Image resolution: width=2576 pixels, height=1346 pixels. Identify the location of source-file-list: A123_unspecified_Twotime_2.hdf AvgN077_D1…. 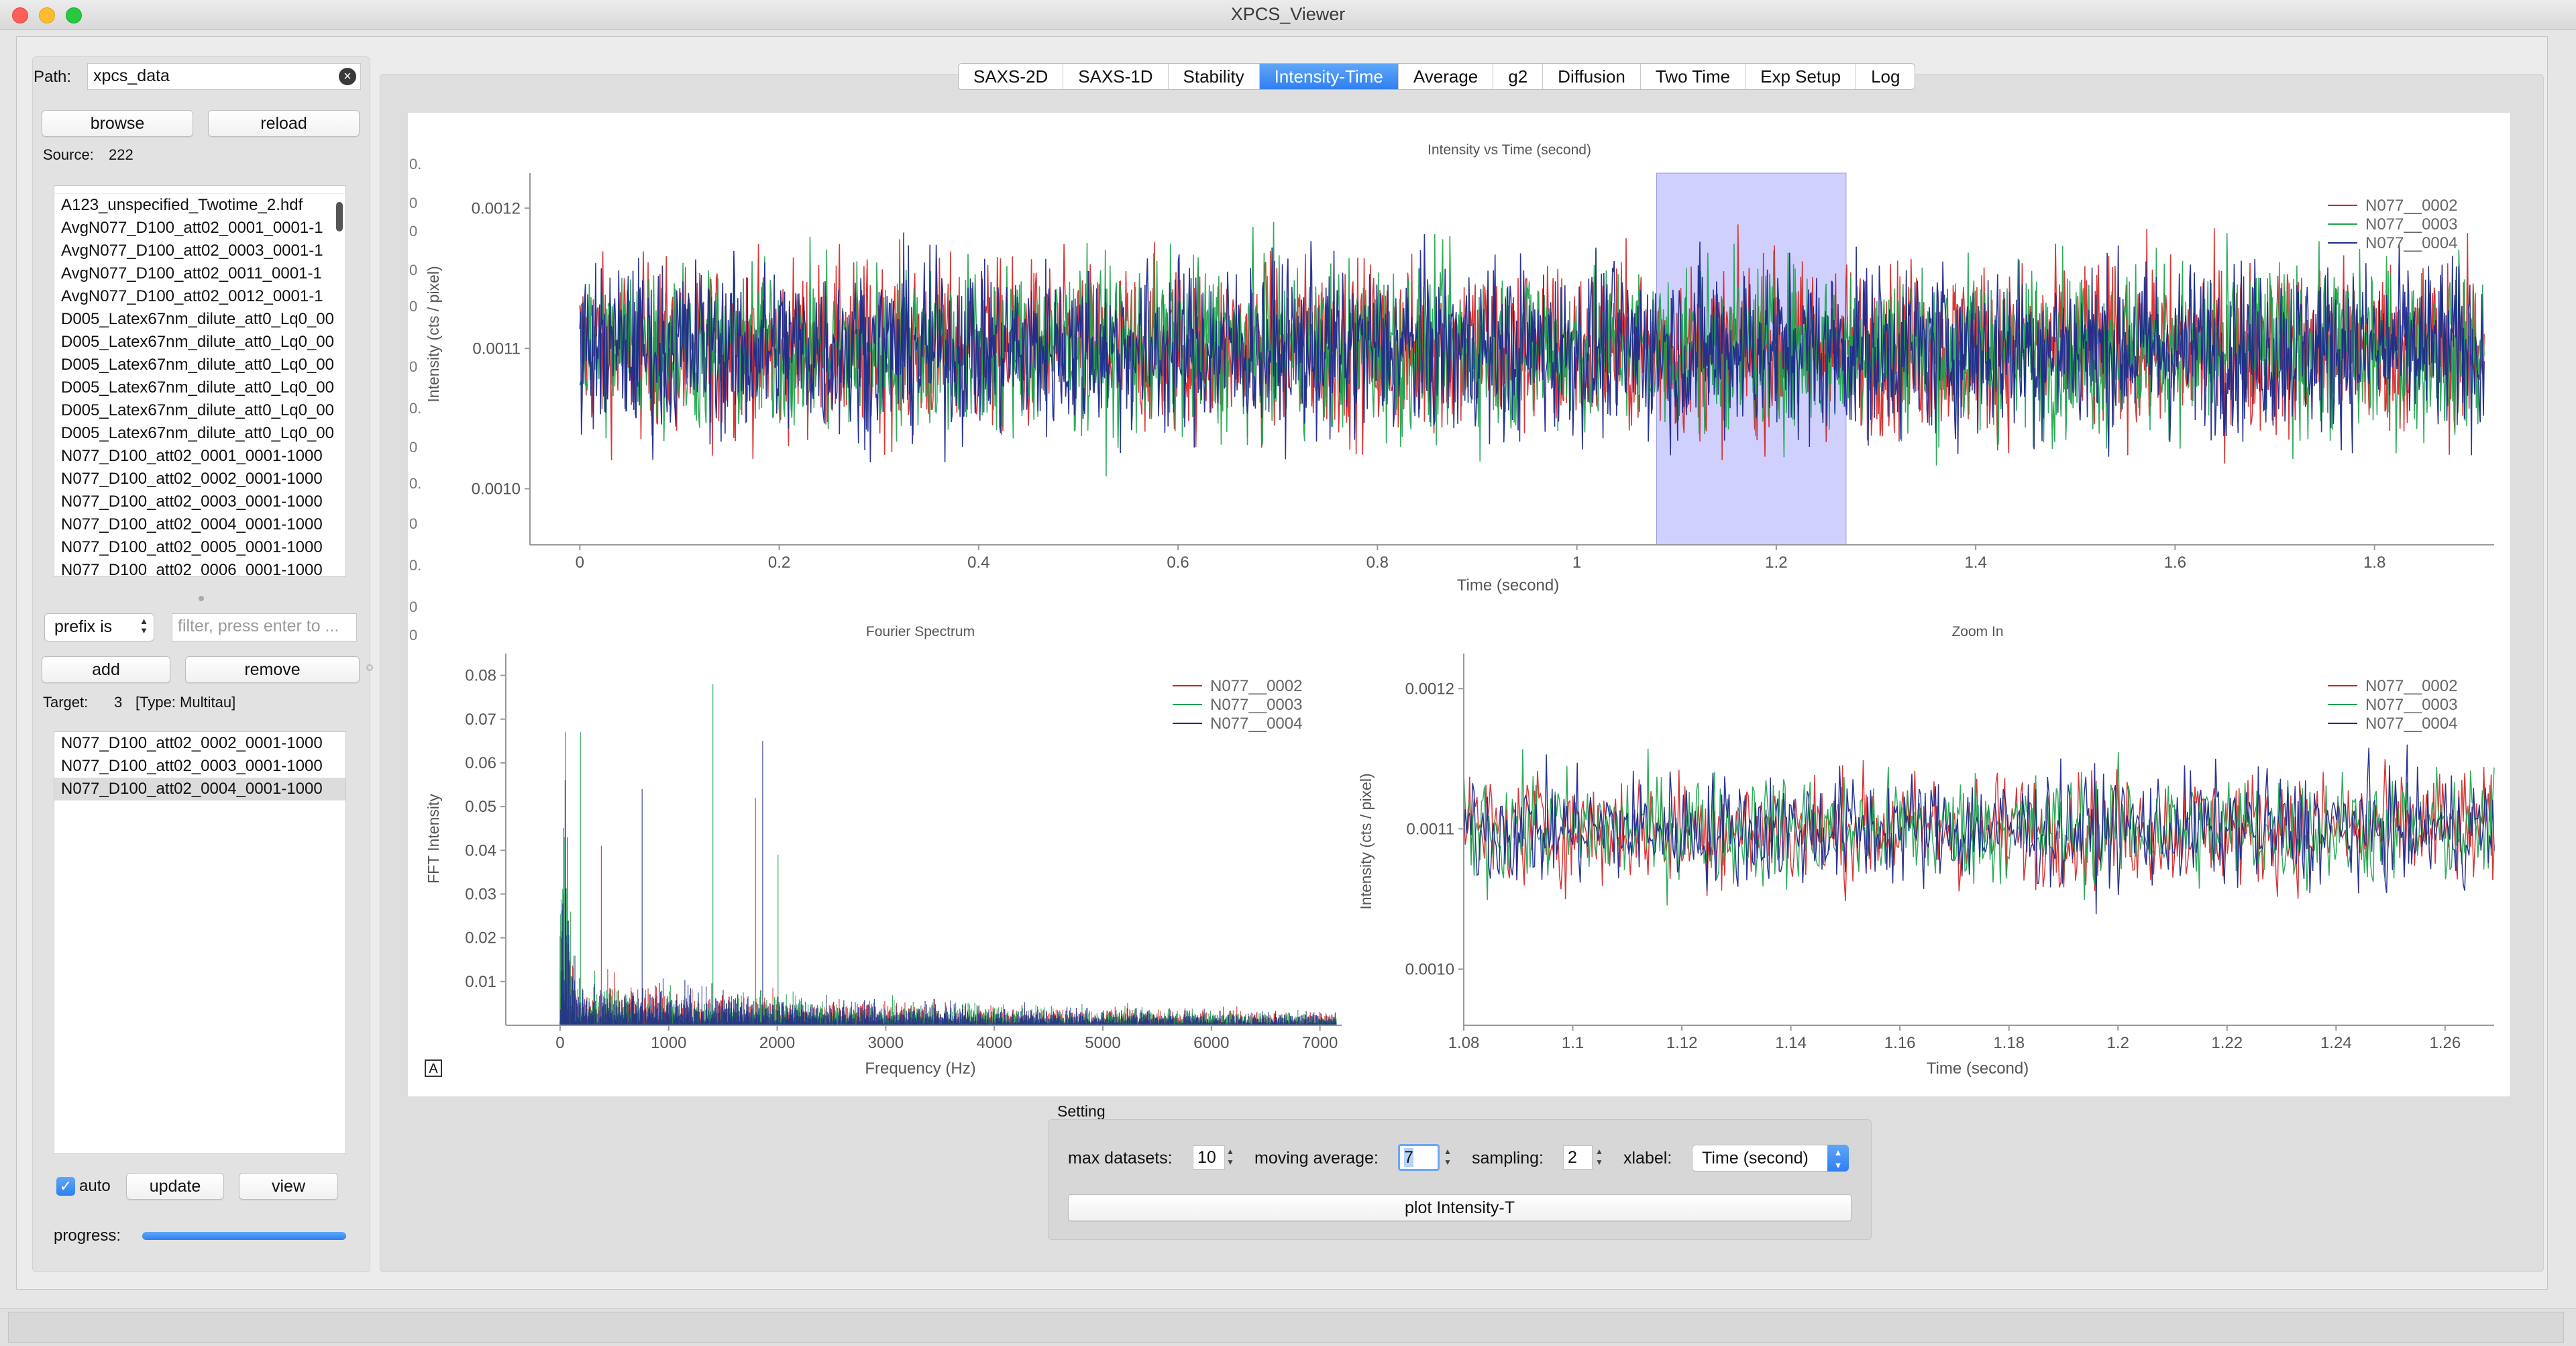
(200, 381).